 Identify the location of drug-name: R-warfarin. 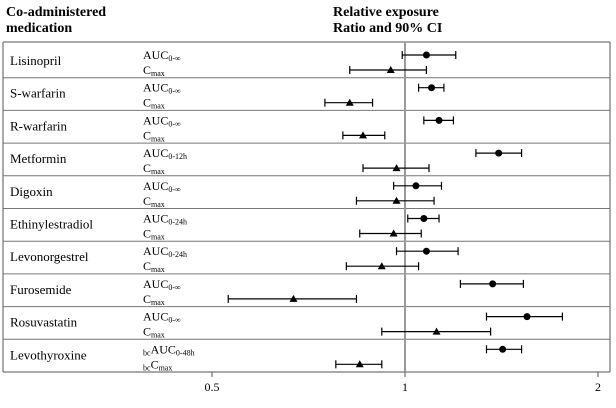
(39, 125).